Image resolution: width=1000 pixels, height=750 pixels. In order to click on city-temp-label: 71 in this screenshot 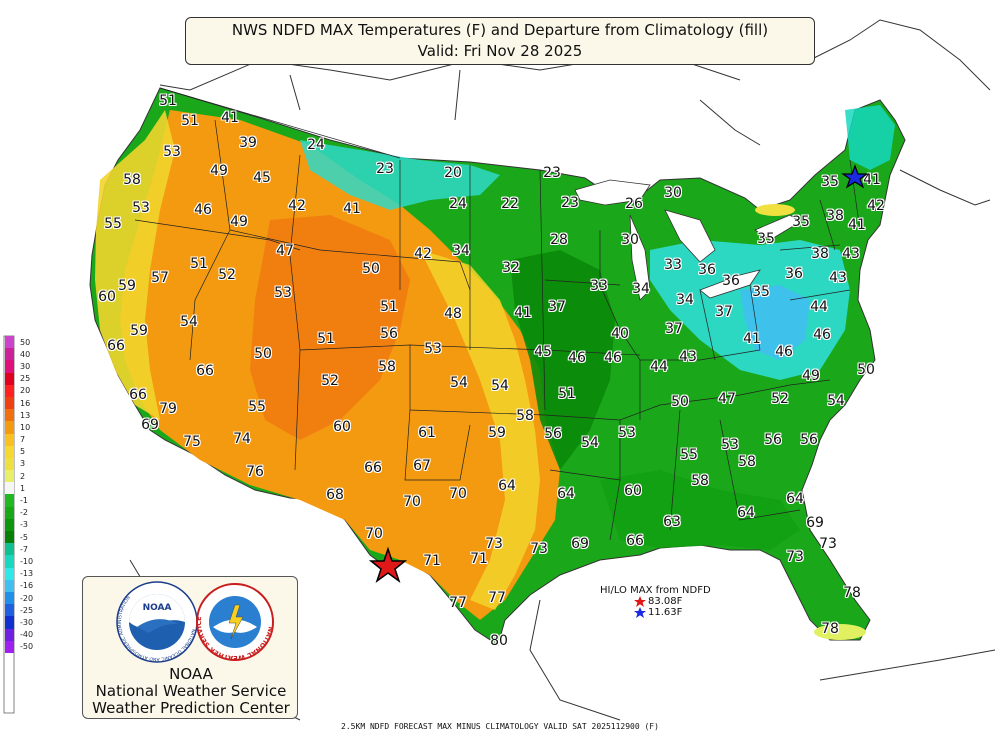, I will do `click(479, 559)`.